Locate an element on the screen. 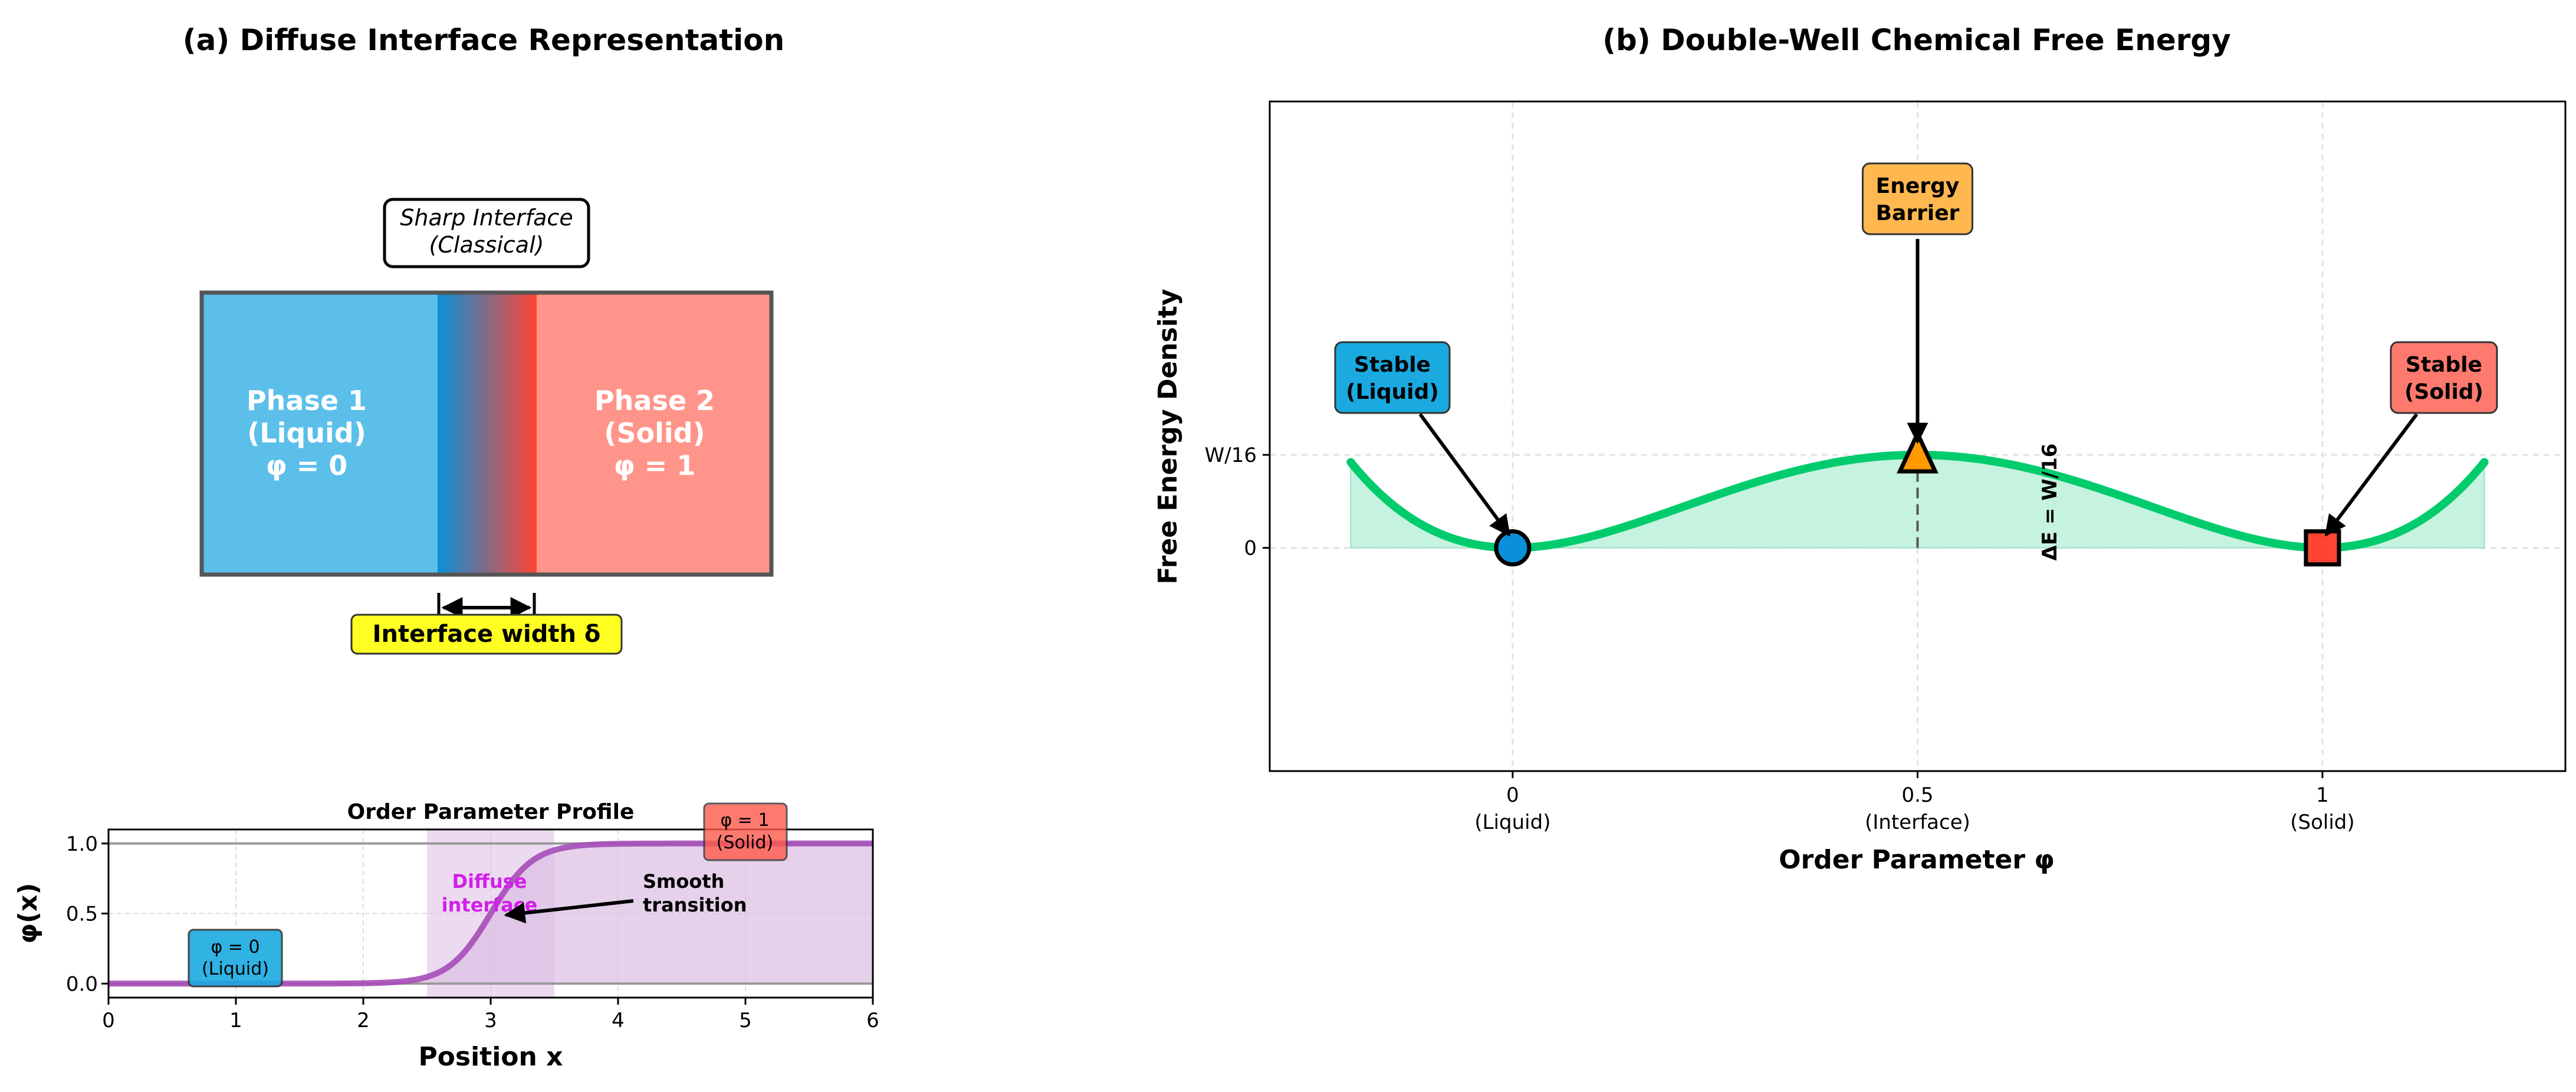 This screenshot has height=1092, width=2576. energy-ylabel: Free Energy Density is located at coordinates (1168, 436).